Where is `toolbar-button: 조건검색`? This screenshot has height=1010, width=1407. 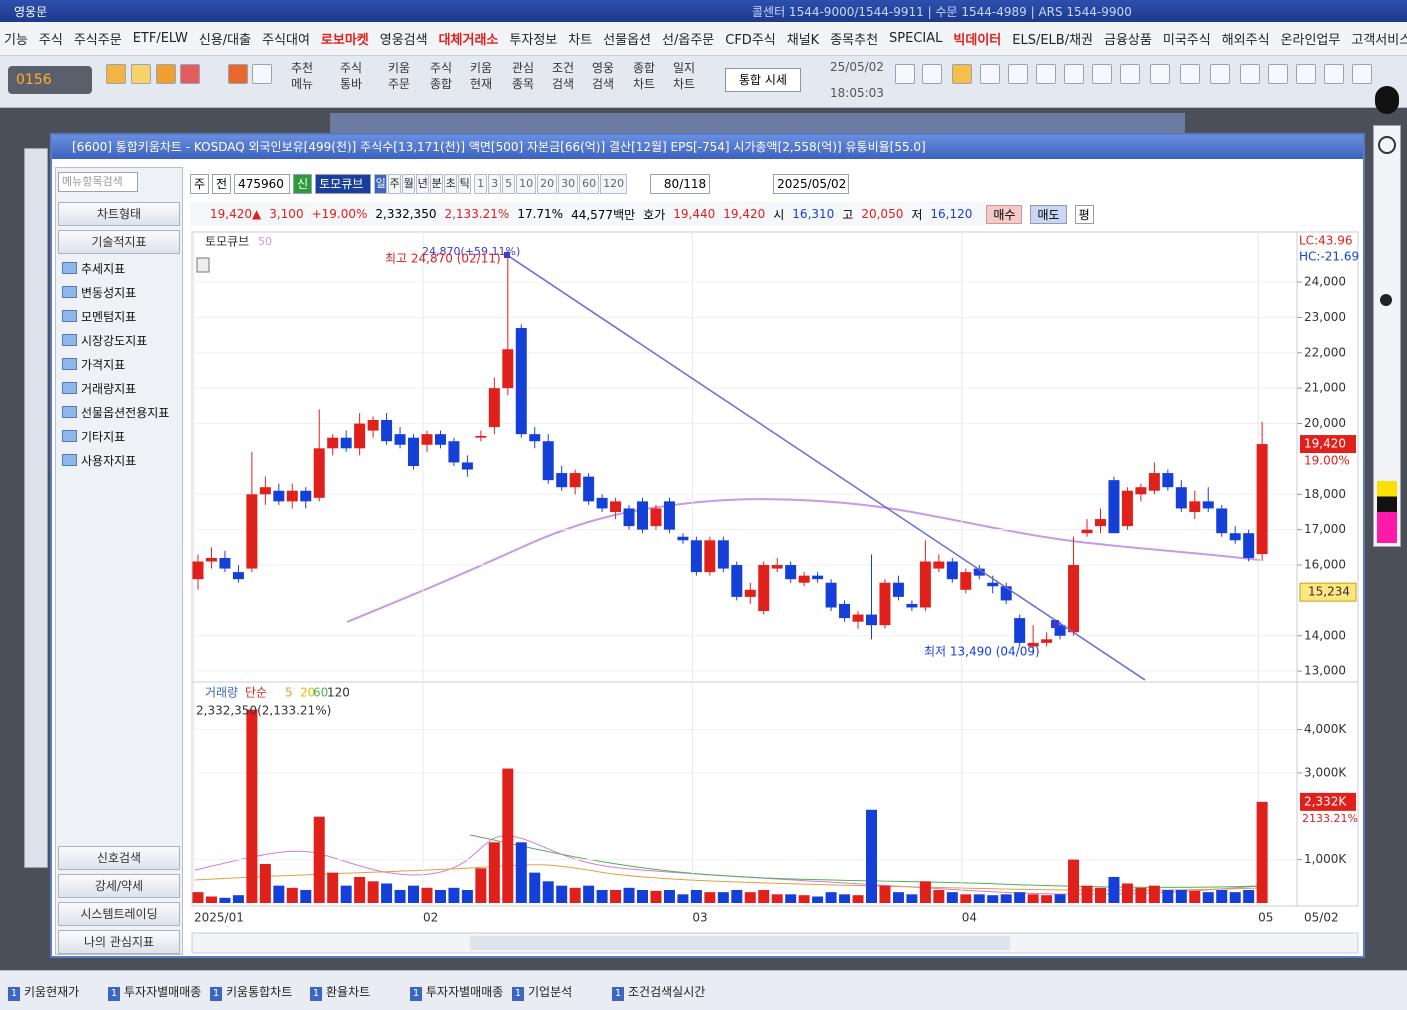
toolbar-button: 조건검색 is located at coordinates (563, 76).